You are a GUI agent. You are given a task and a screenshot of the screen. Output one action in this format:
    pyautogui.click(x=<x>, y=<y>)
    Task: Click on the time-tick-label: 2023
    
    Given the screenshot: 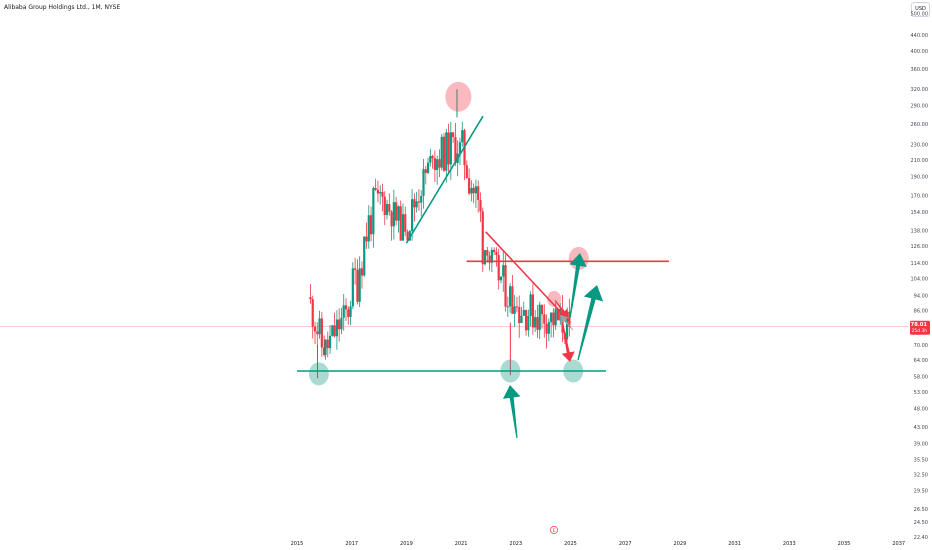 What is the action you would take?
    pyautogui.click(x=515, y=544)
    